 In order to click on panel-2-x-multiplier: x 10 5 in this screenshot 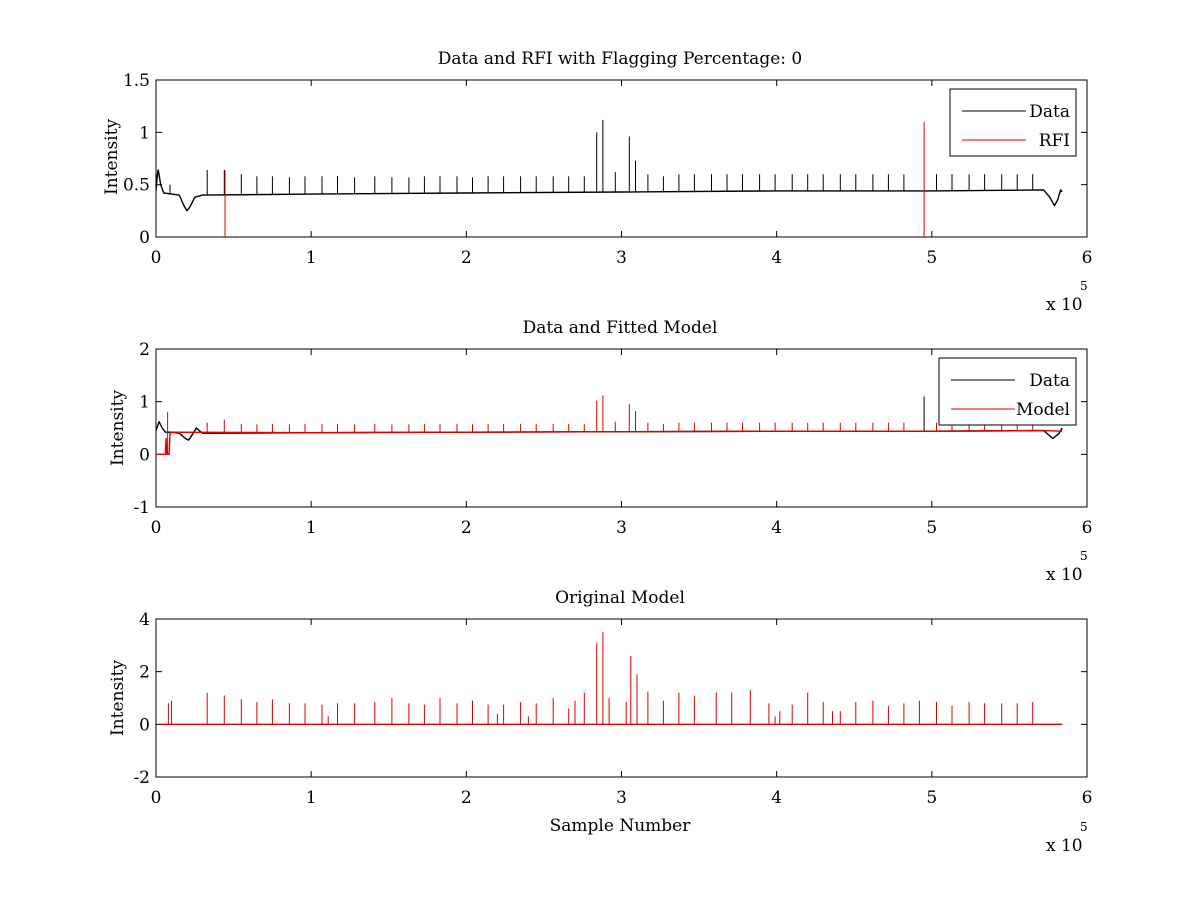, I will do `click(1067, 567)`.